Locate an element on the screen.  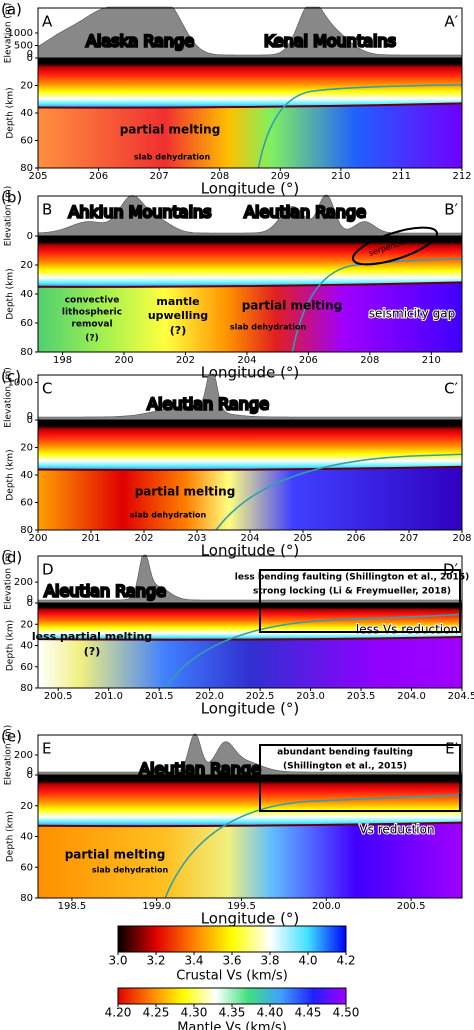
colorbar-tick-label: 4.40 is located at coordinates (270, 1013).